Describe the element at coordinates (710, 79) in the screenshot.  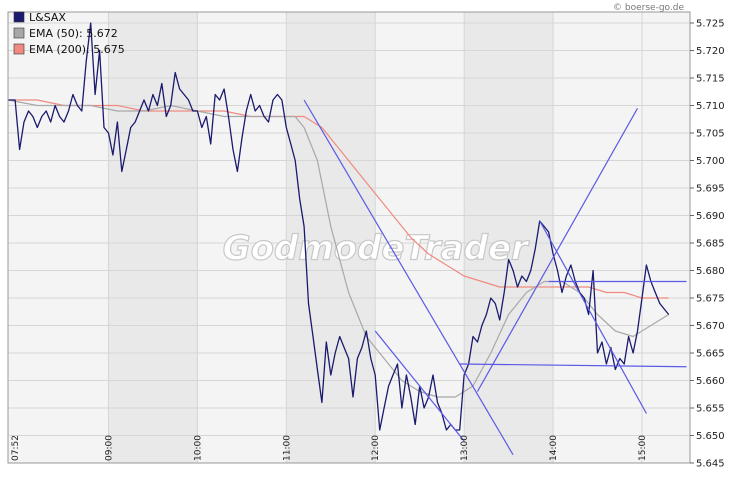
I see `y-tick-label: 5.715` at that location.